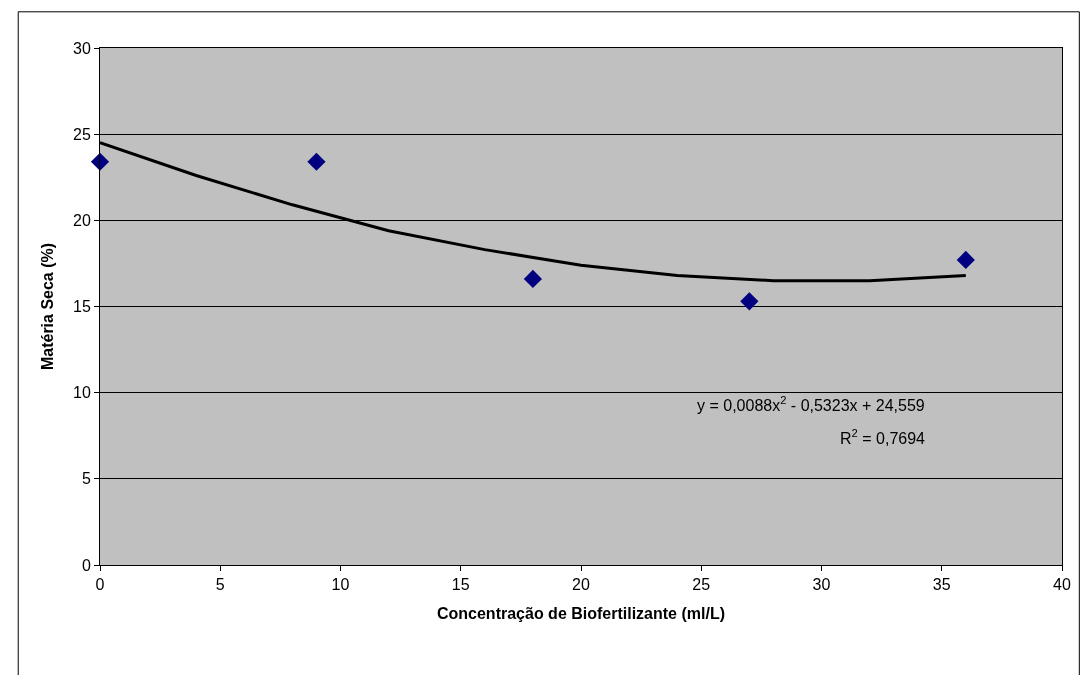 This screenshot has height=675, width=1084. What do you see at coordinates (86, 479) in the screenshot?
I see `y-tick-label: 5` at bounding box center [86, 479].